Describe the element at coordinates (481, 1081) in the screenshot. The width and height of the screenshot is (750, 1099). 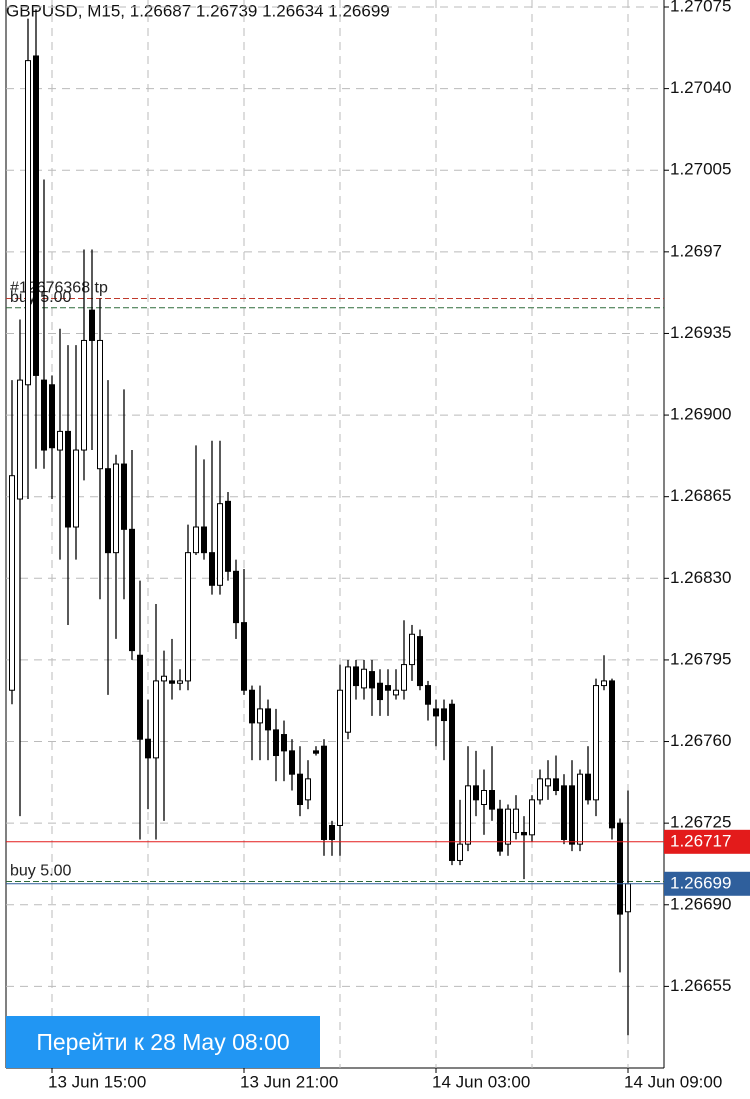
I see `x-tick-label: 14 Jun 03:00` at that location.